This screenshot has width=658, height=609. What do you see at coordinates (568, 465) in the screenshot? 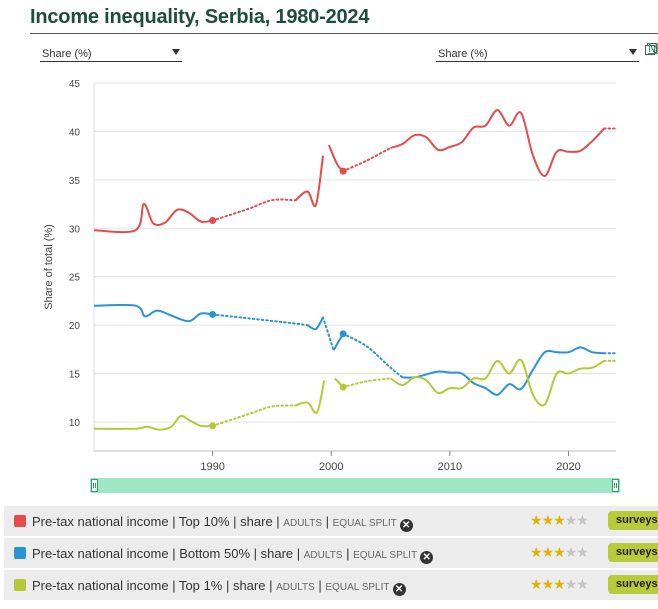
I see `x-tick-label: 2020` at bounding box center [568, 465].